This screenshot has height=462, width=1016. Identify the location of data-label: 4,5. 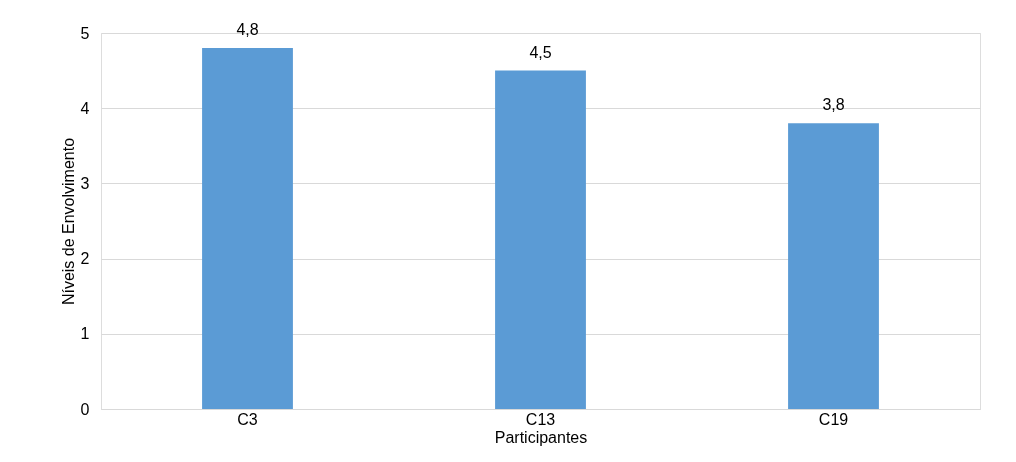
(540, 52).